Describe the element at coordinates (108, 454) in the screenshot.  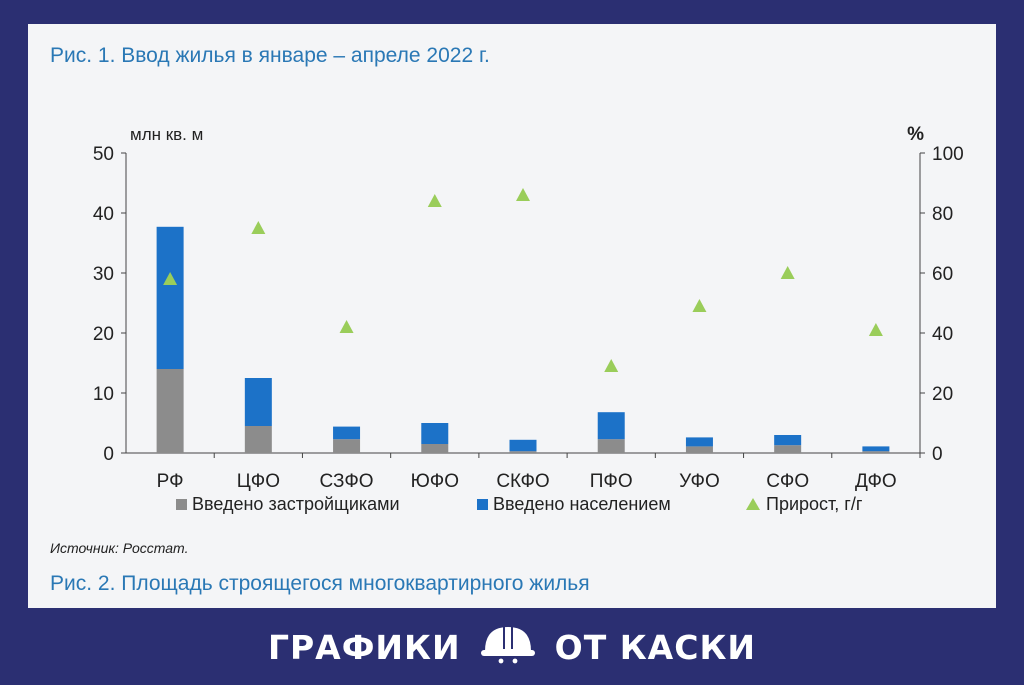
I see `left-tick-label: 0` at that location.